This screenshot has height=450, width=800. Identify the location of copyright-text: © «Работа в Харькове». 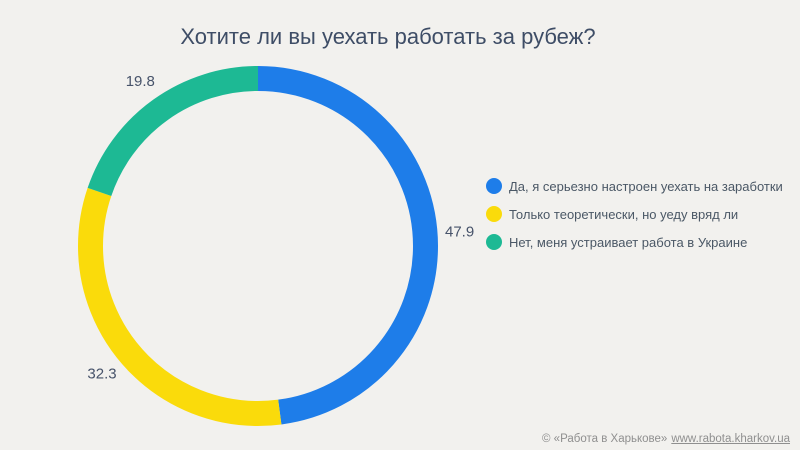
(605, 439).